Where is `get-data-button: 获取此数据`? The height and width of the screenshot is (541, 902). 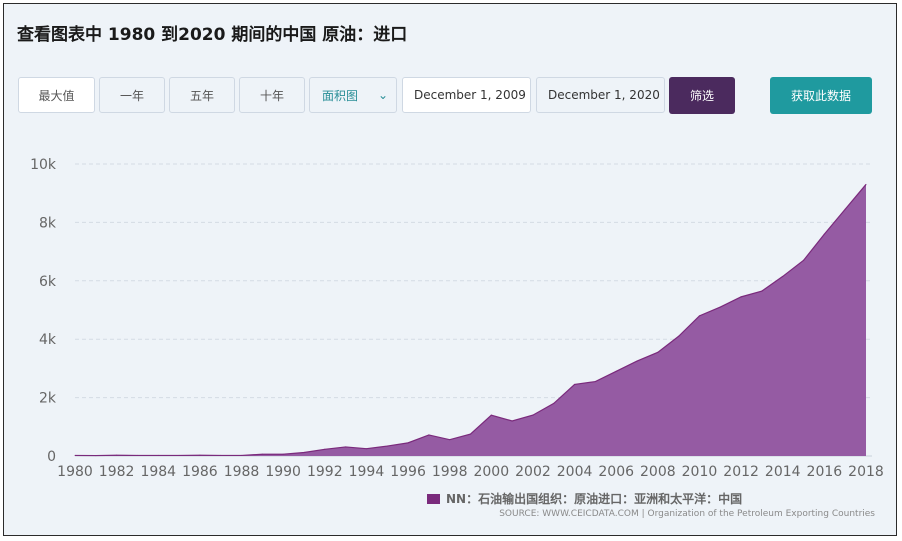
get-data-button: 获取此数据 is located at coordinates (821, 95).